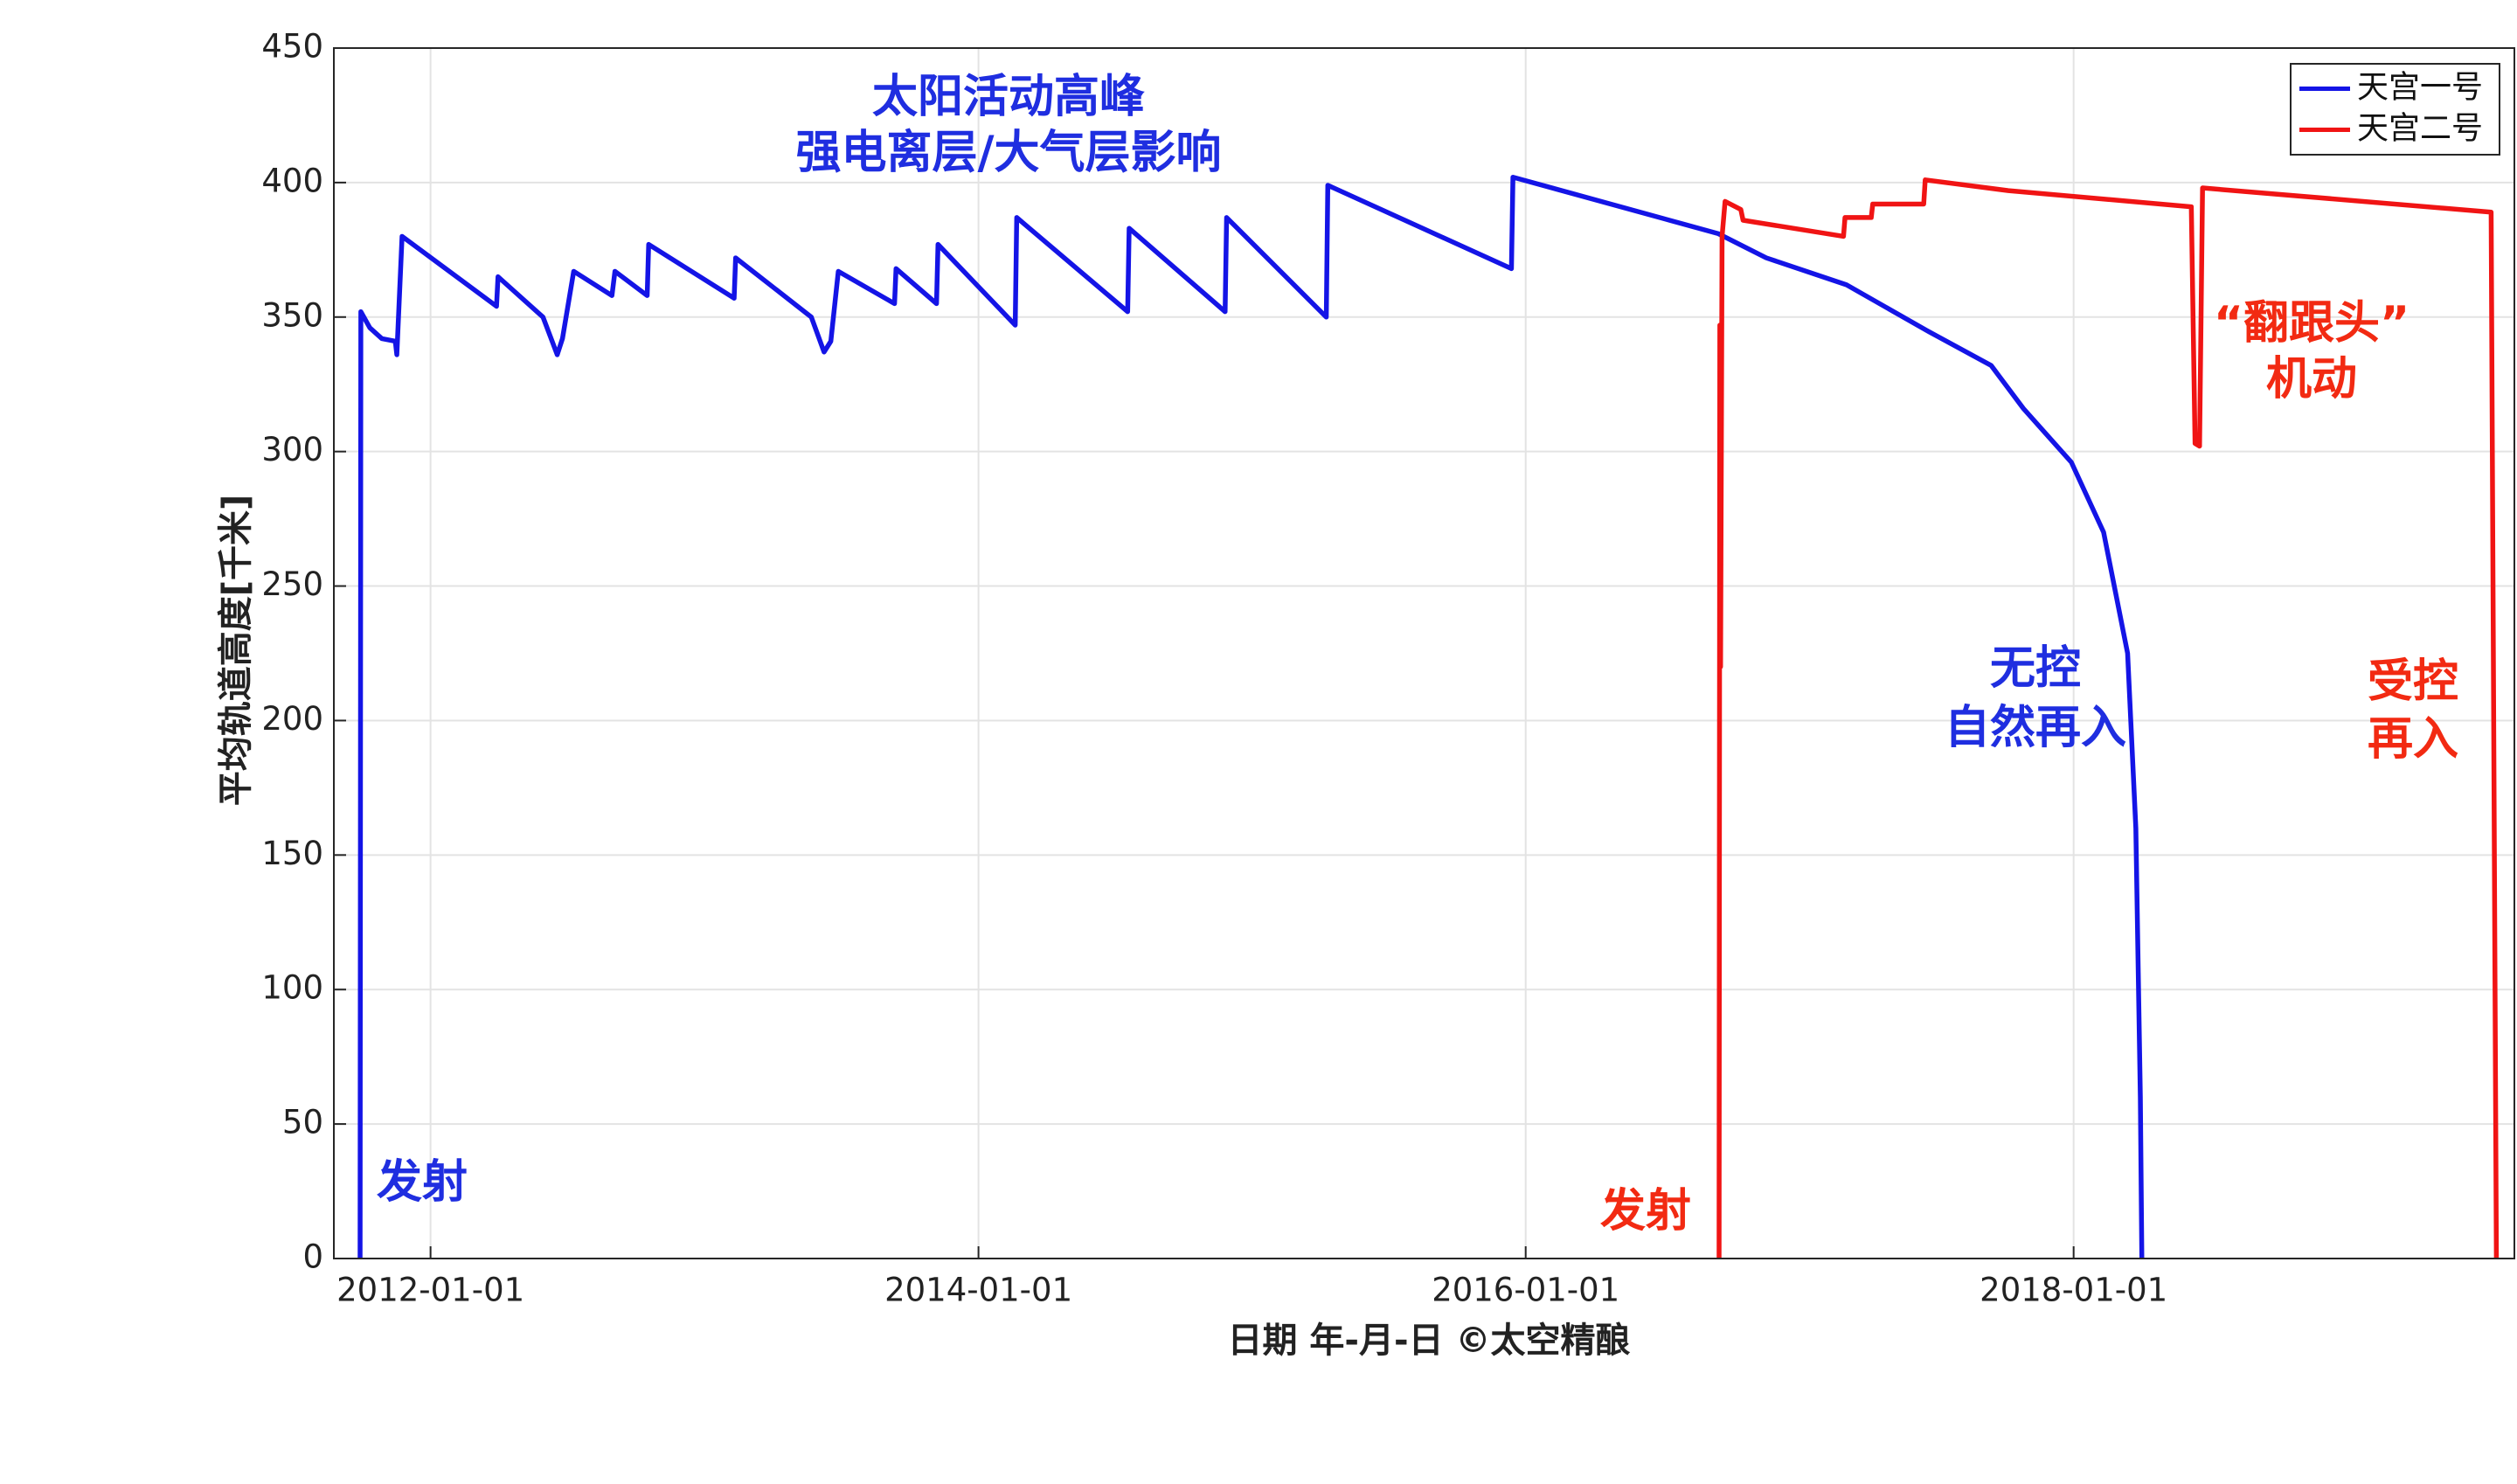 The image size is (2517, 1484). What do you see at coordinates (2420, 129) in the screenshot?
I see `legend-label: 天宫二号` at bounding box center [2420, 129].